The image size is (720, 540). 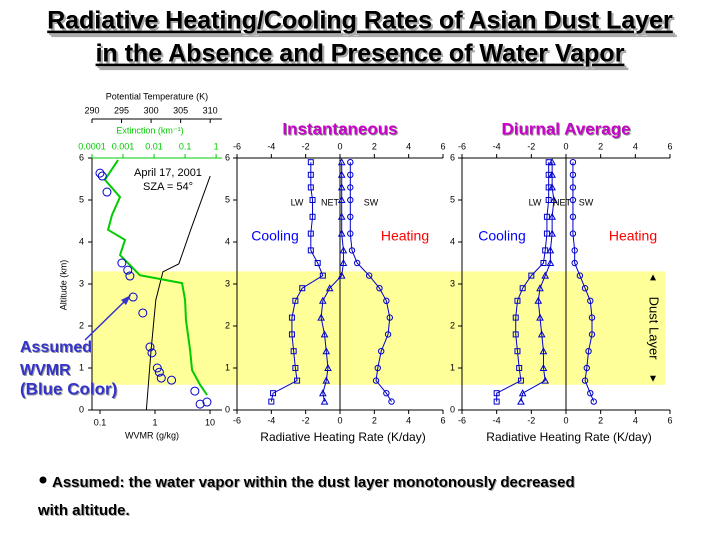 I want to click on annotation: Cooling, so click(x=274, y=236).